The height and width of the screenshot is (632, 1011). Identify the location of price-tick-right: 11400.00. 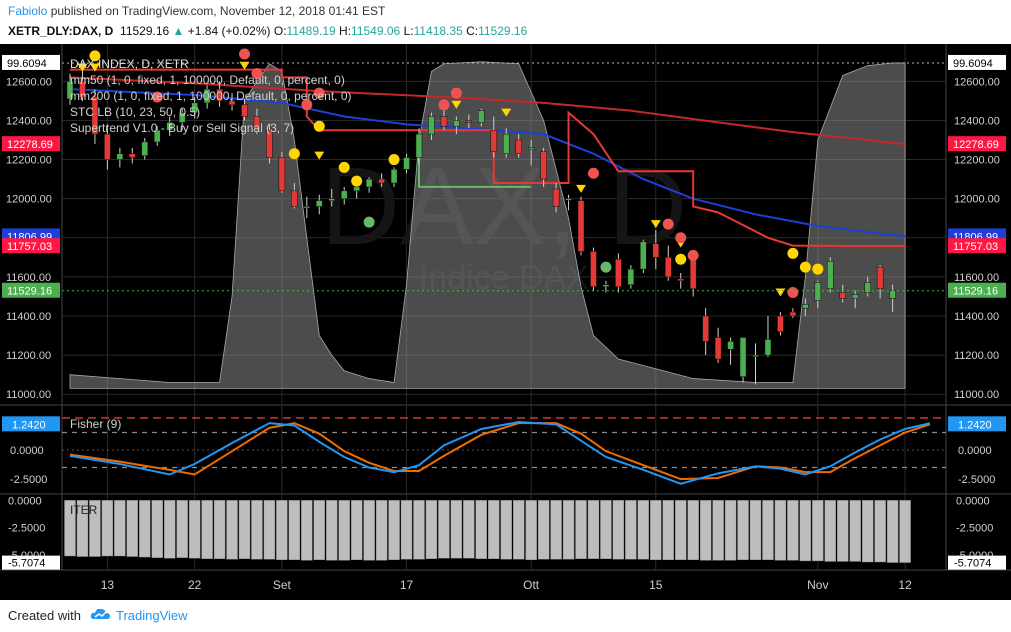
(976, 317).